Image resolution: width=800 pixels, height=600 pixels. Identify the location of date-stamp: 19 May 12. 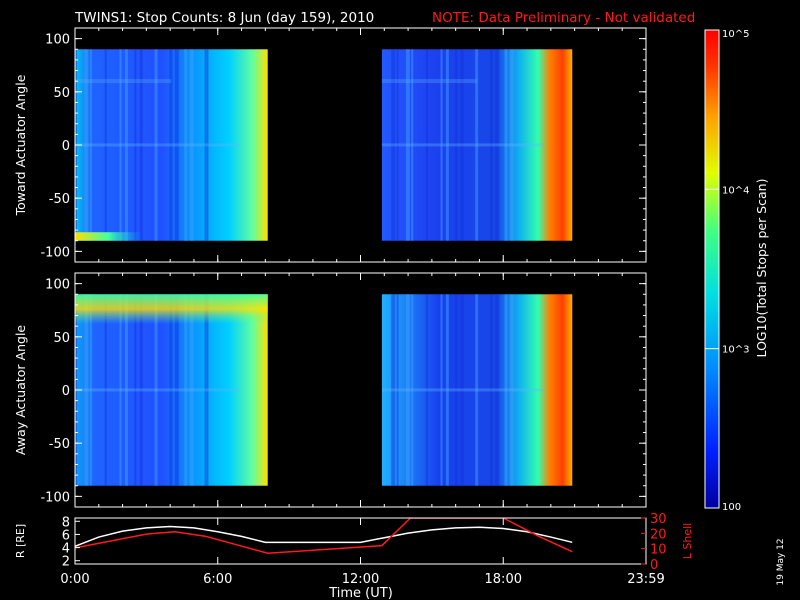
(781, 561).